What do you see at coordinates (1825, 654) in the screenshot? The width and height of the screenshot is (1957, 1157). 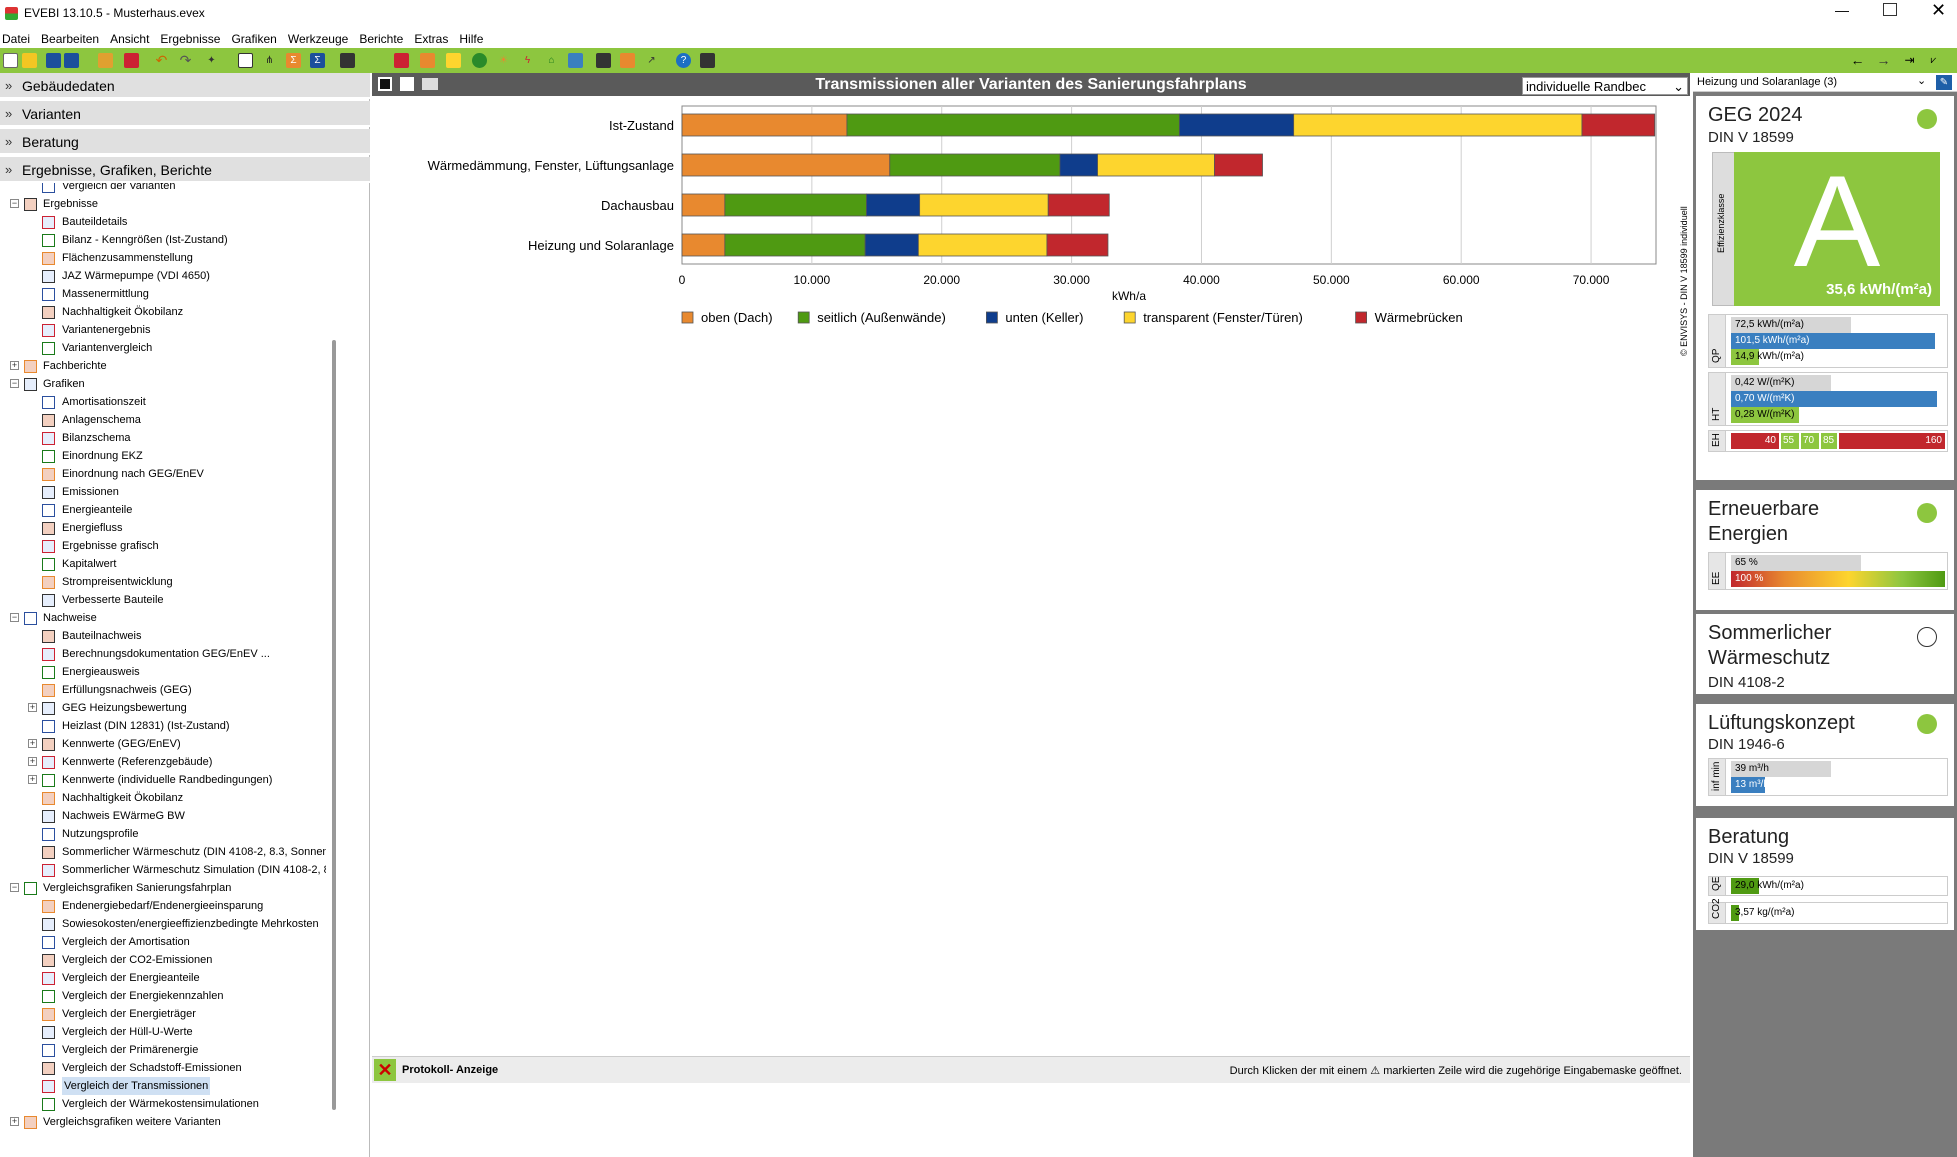 I see `sommer-card: Sommerlicher Wärmeschutz DIN 4108-2` at bounding box center [1825, 654].